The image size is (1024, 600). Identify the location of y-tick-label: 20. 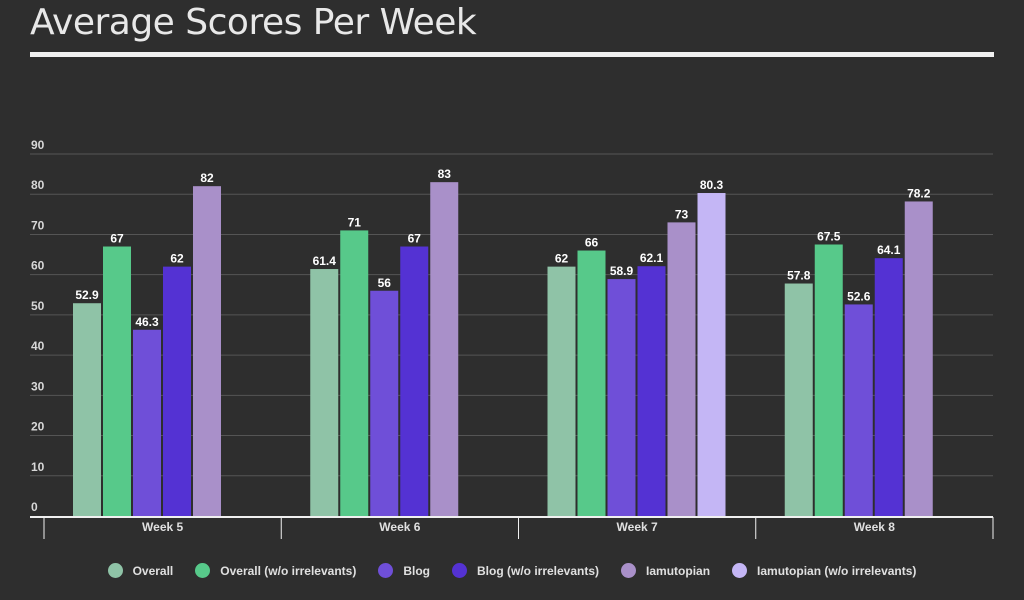
(38, 427).